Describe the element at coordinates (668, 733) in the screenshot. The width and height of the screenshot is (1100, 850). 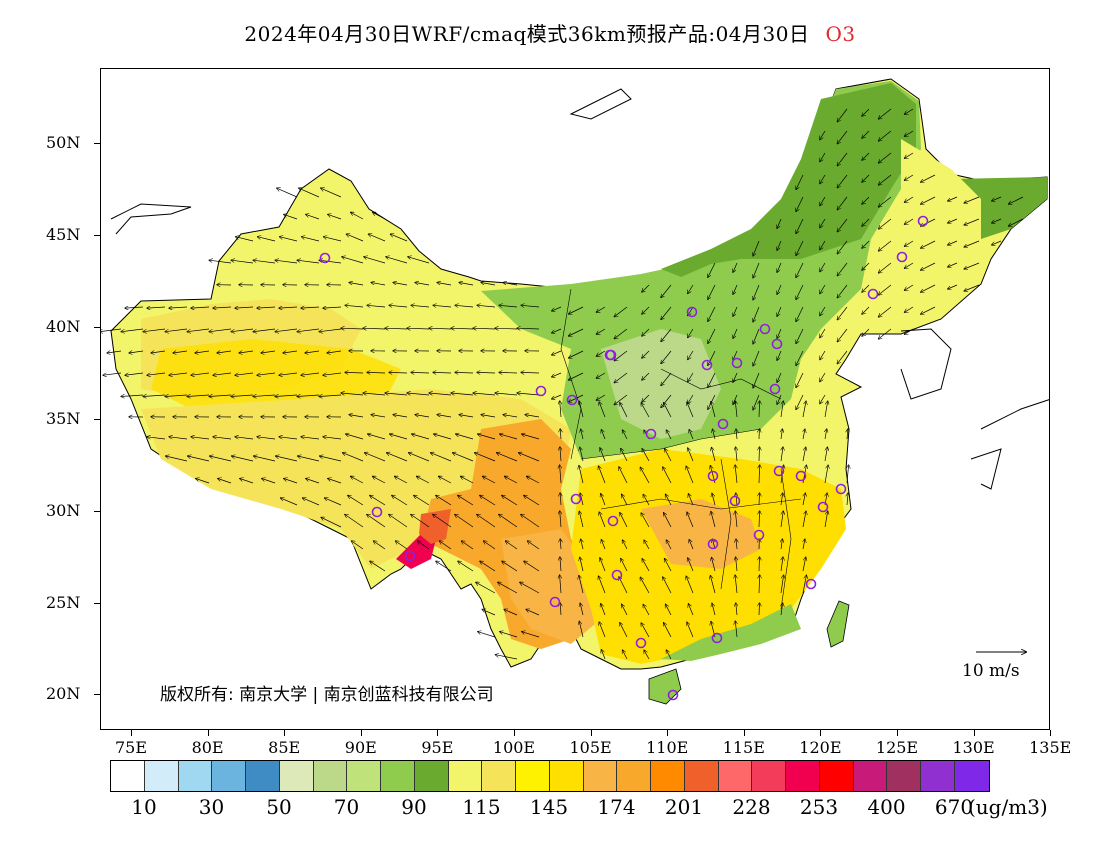
I see `lon-tick` at that location.